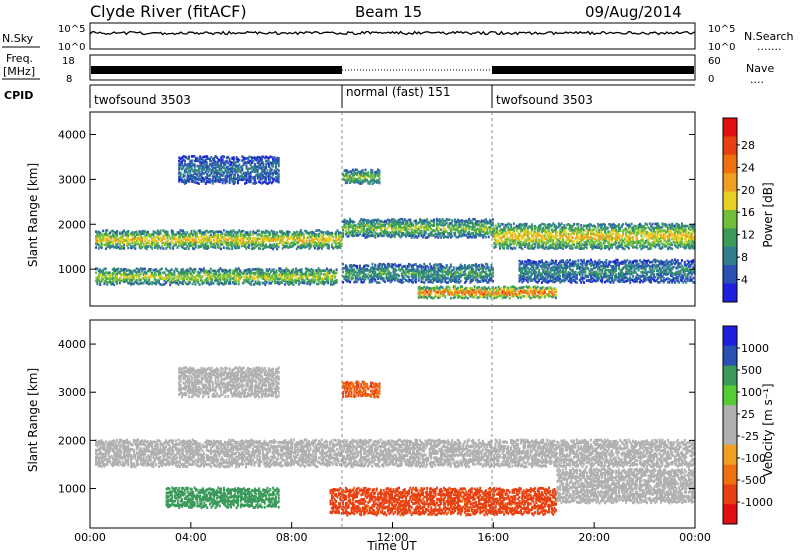 The width and height of the screenshot is (800, 554). I want to click on freq-unit-label: [MHz], so click(19, 71).